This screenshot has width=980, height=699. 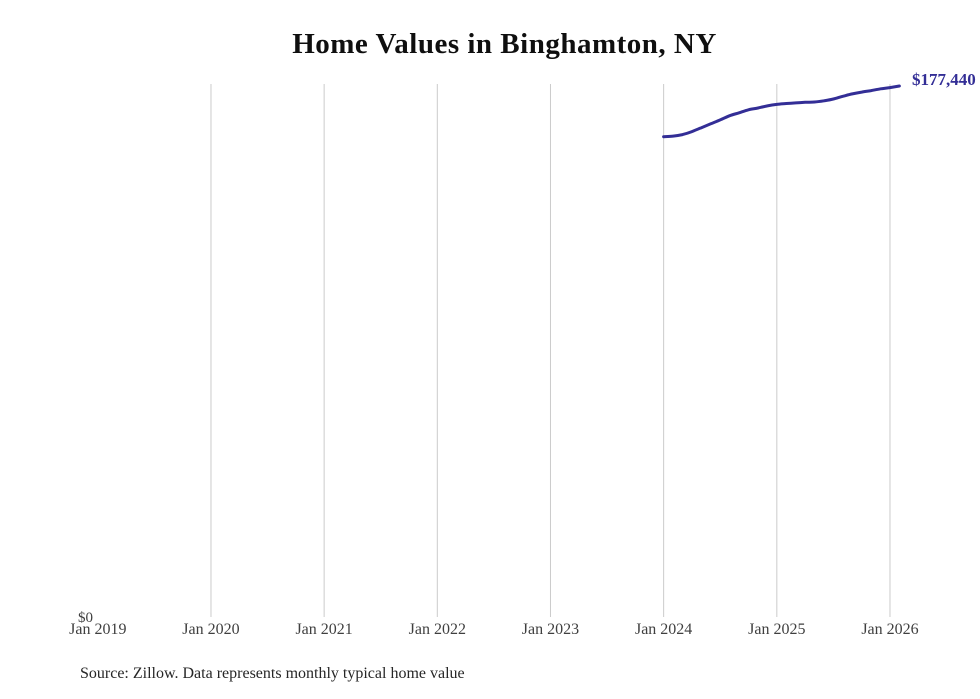 I want to click on home-value-line-series, so click(x=781, y=111).